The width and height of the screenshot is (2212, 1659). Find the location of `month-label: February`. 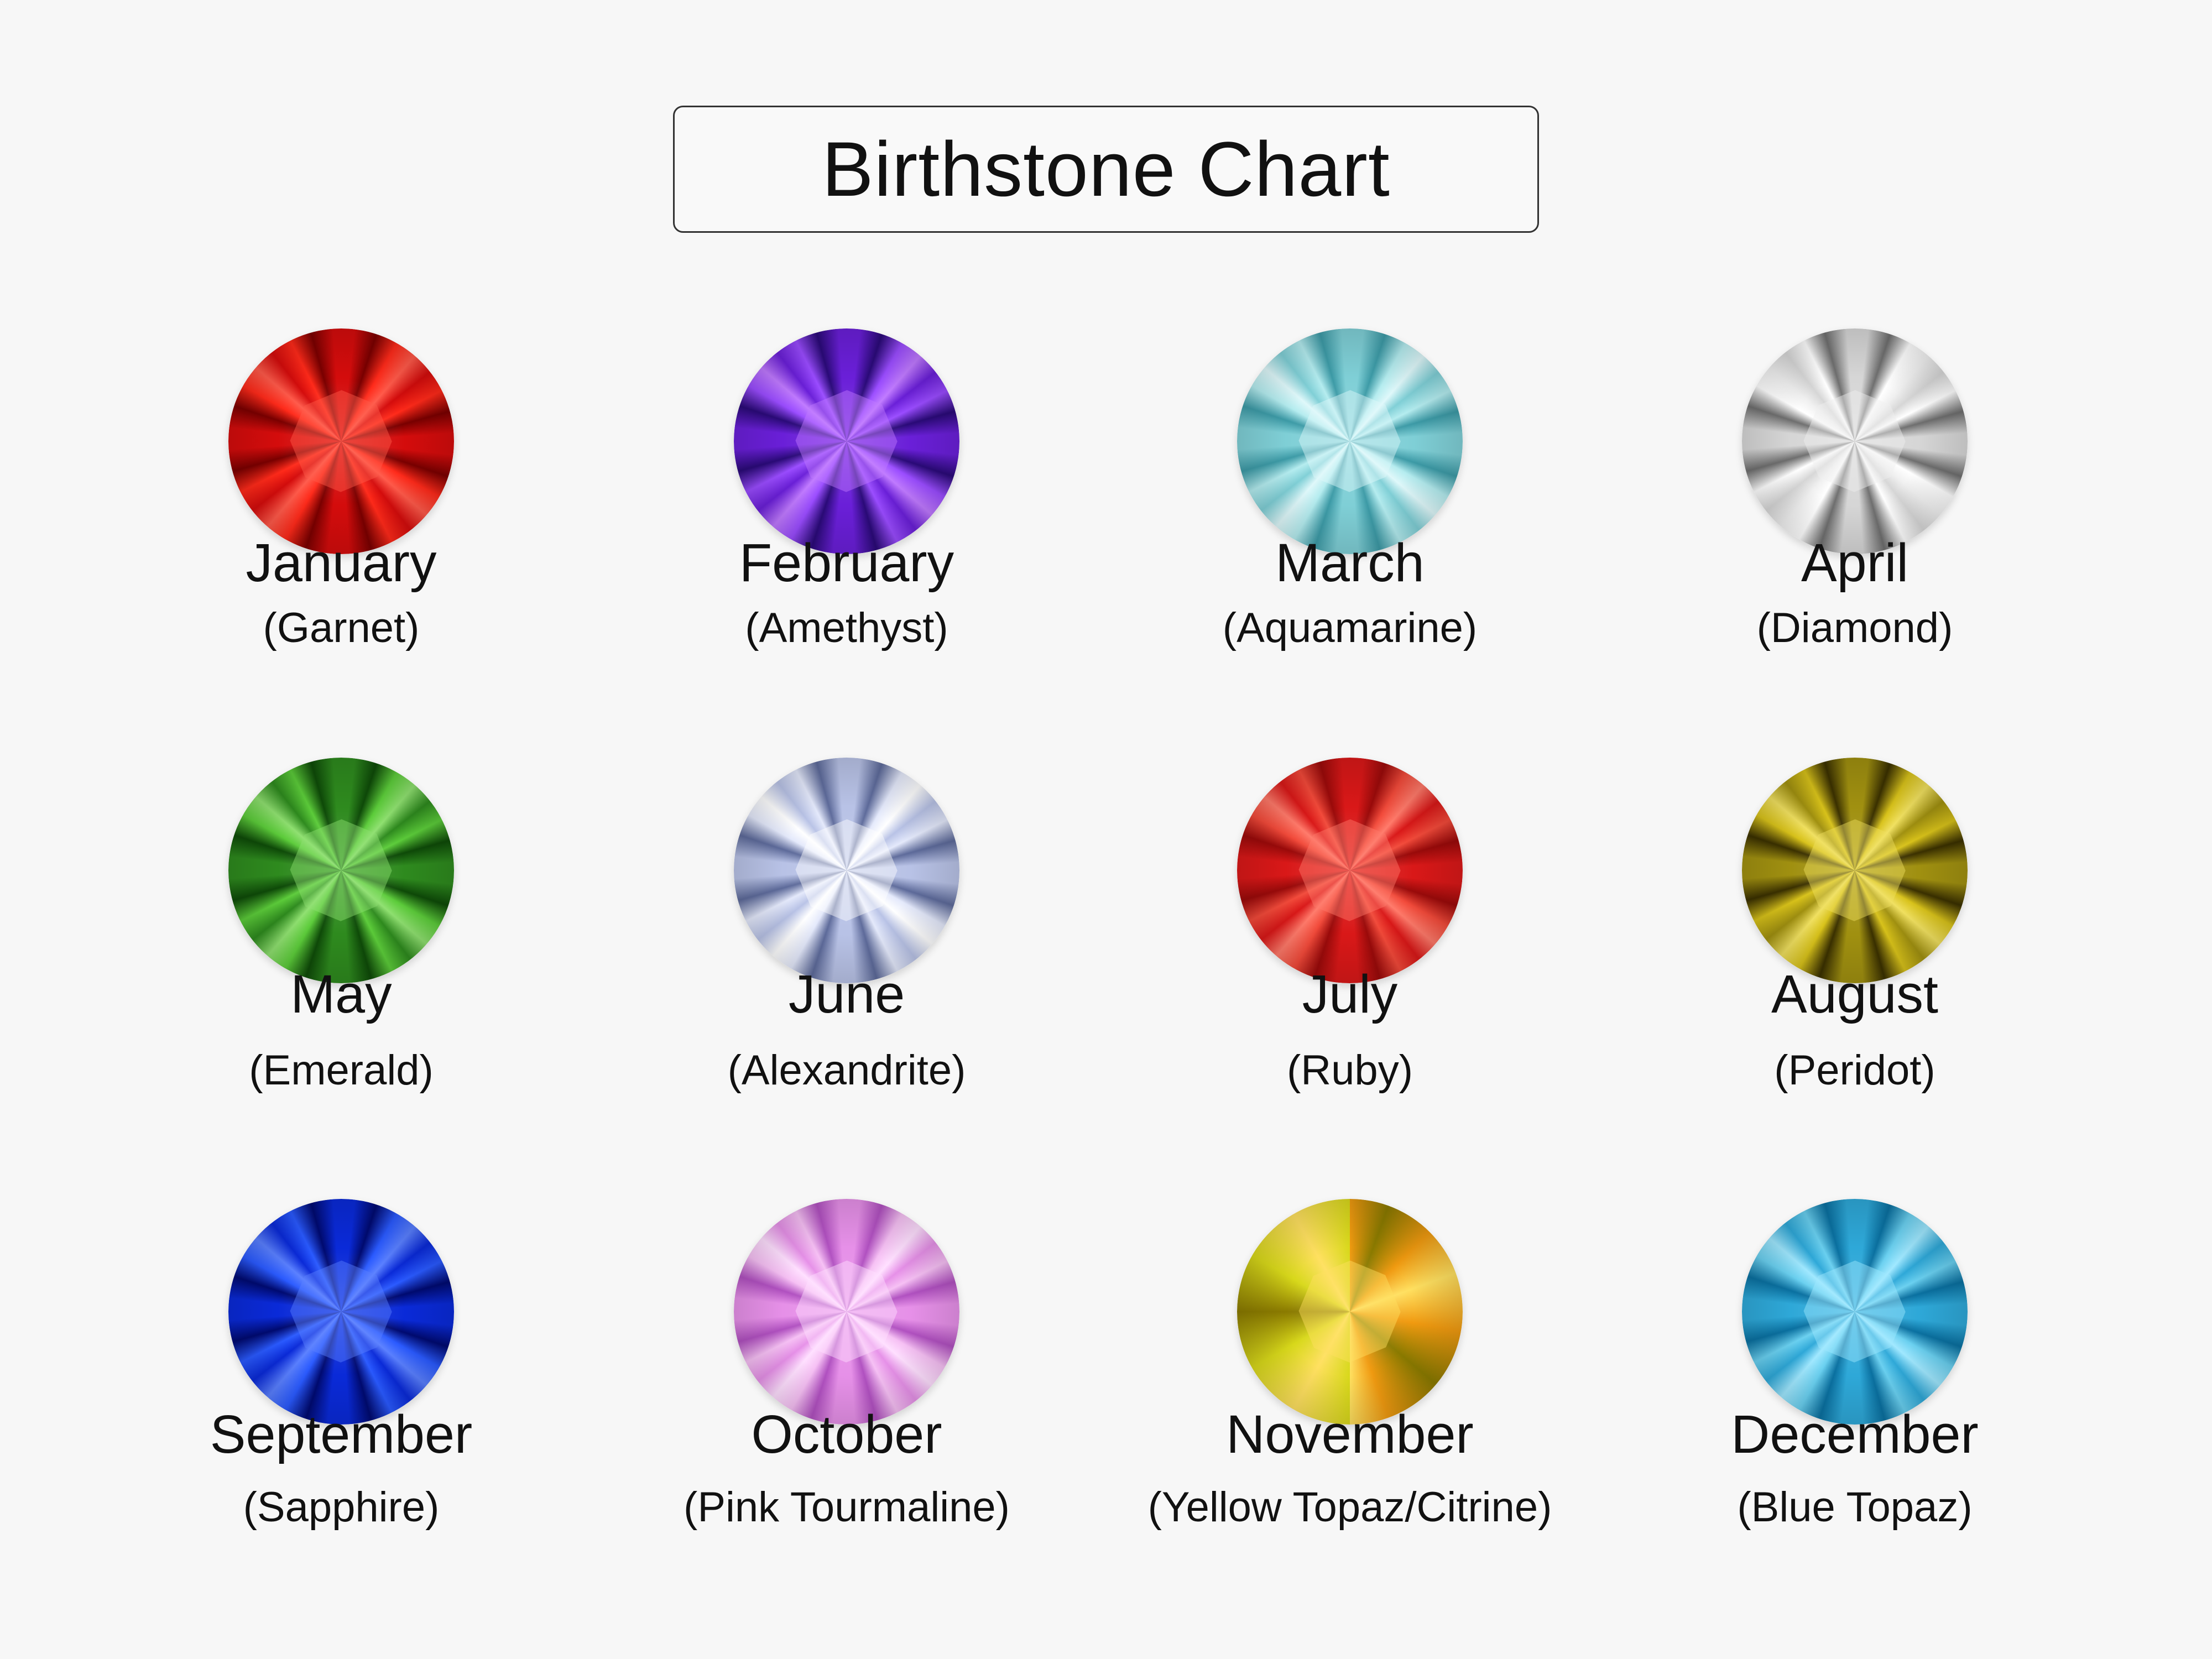

month-label: February is located at coordinates (847, 563).